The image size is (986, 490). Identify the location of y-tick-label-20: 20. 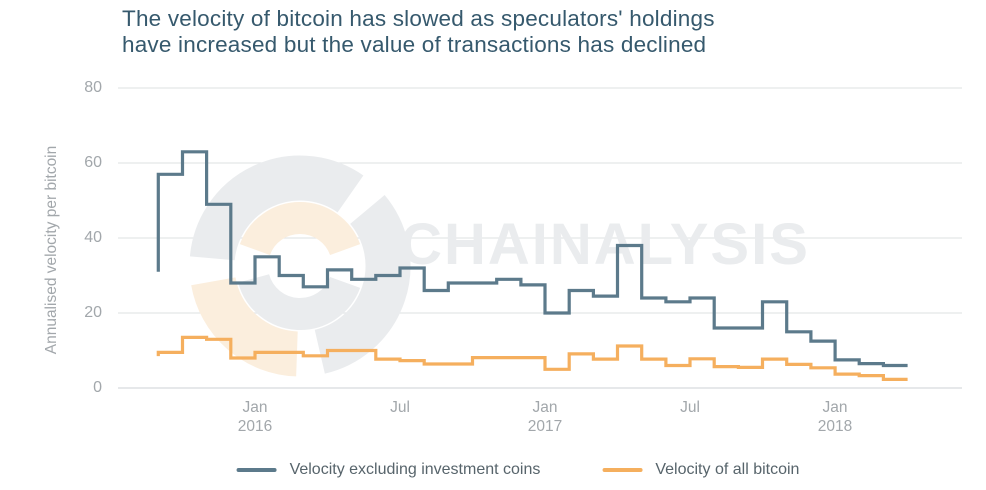
(93, 312).